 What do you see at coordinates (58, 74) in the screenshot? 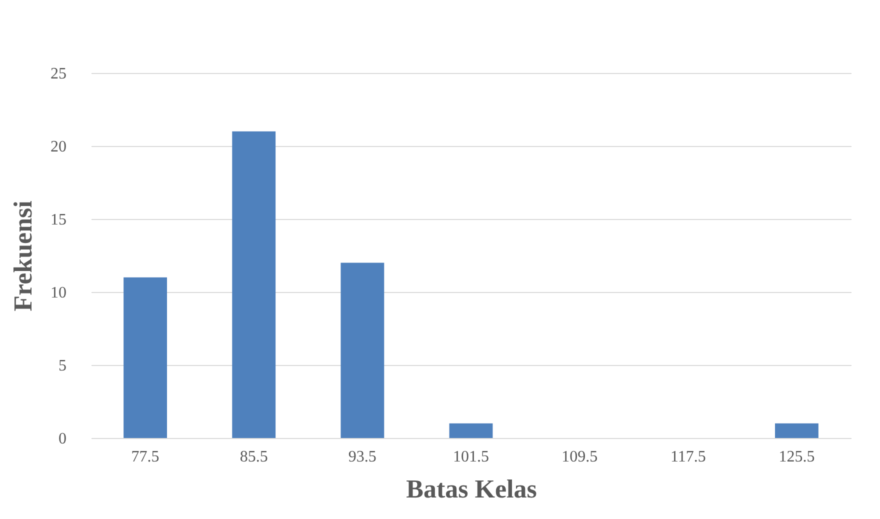
I see `y-tick-label: 25` at bounding box center [58, 74].